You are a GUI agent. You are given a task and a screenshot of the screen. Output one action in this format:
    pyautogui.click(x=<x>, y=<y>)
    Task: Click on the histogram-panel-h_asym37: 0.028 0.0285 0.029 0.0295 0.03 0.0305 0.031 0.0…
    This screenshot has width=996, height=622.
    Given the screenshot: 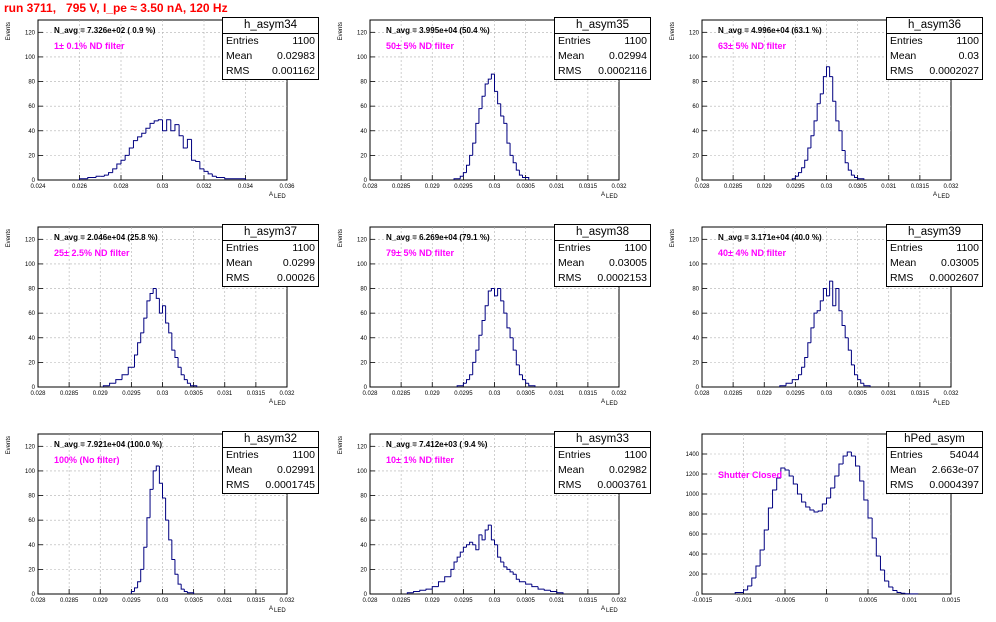 What is the action you would take?
    pyautogui.click(x=166, y=310)
    